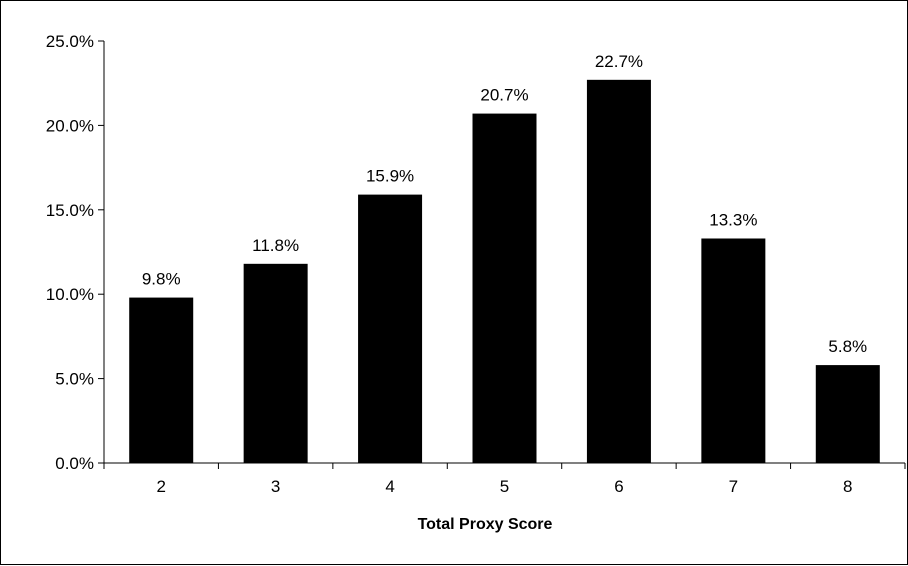  I want to click on x-axis: 2 3 4 5 6 7 8, so click(504, 479).